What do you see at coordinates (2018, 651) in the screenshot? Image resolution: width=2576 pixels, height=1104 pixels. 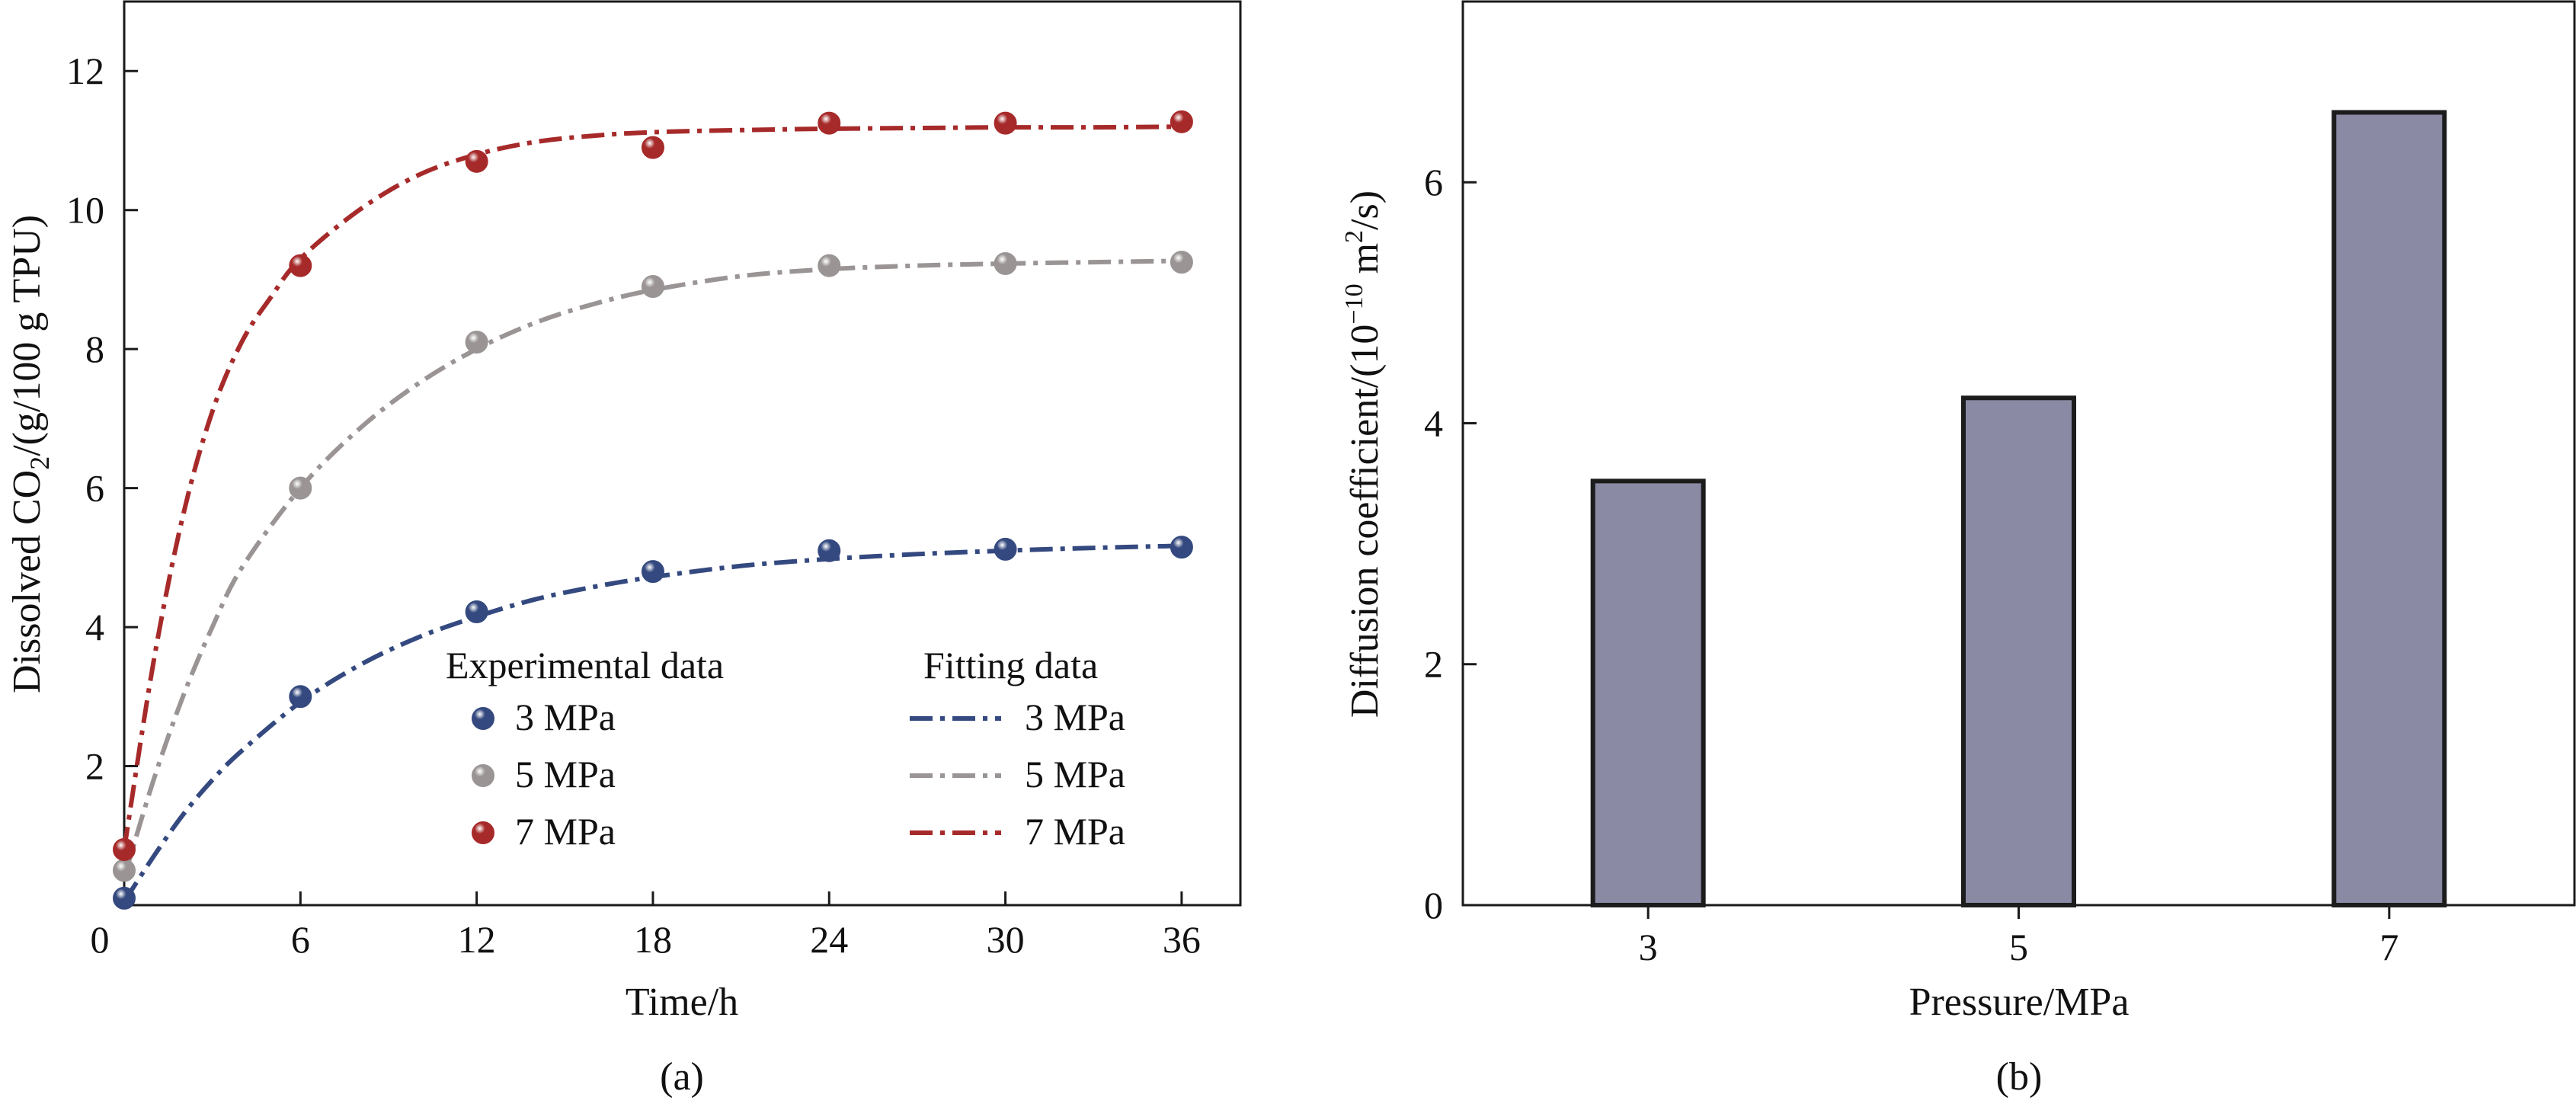 I see `bar-5-mpa` at bounding box center [2018, 651].